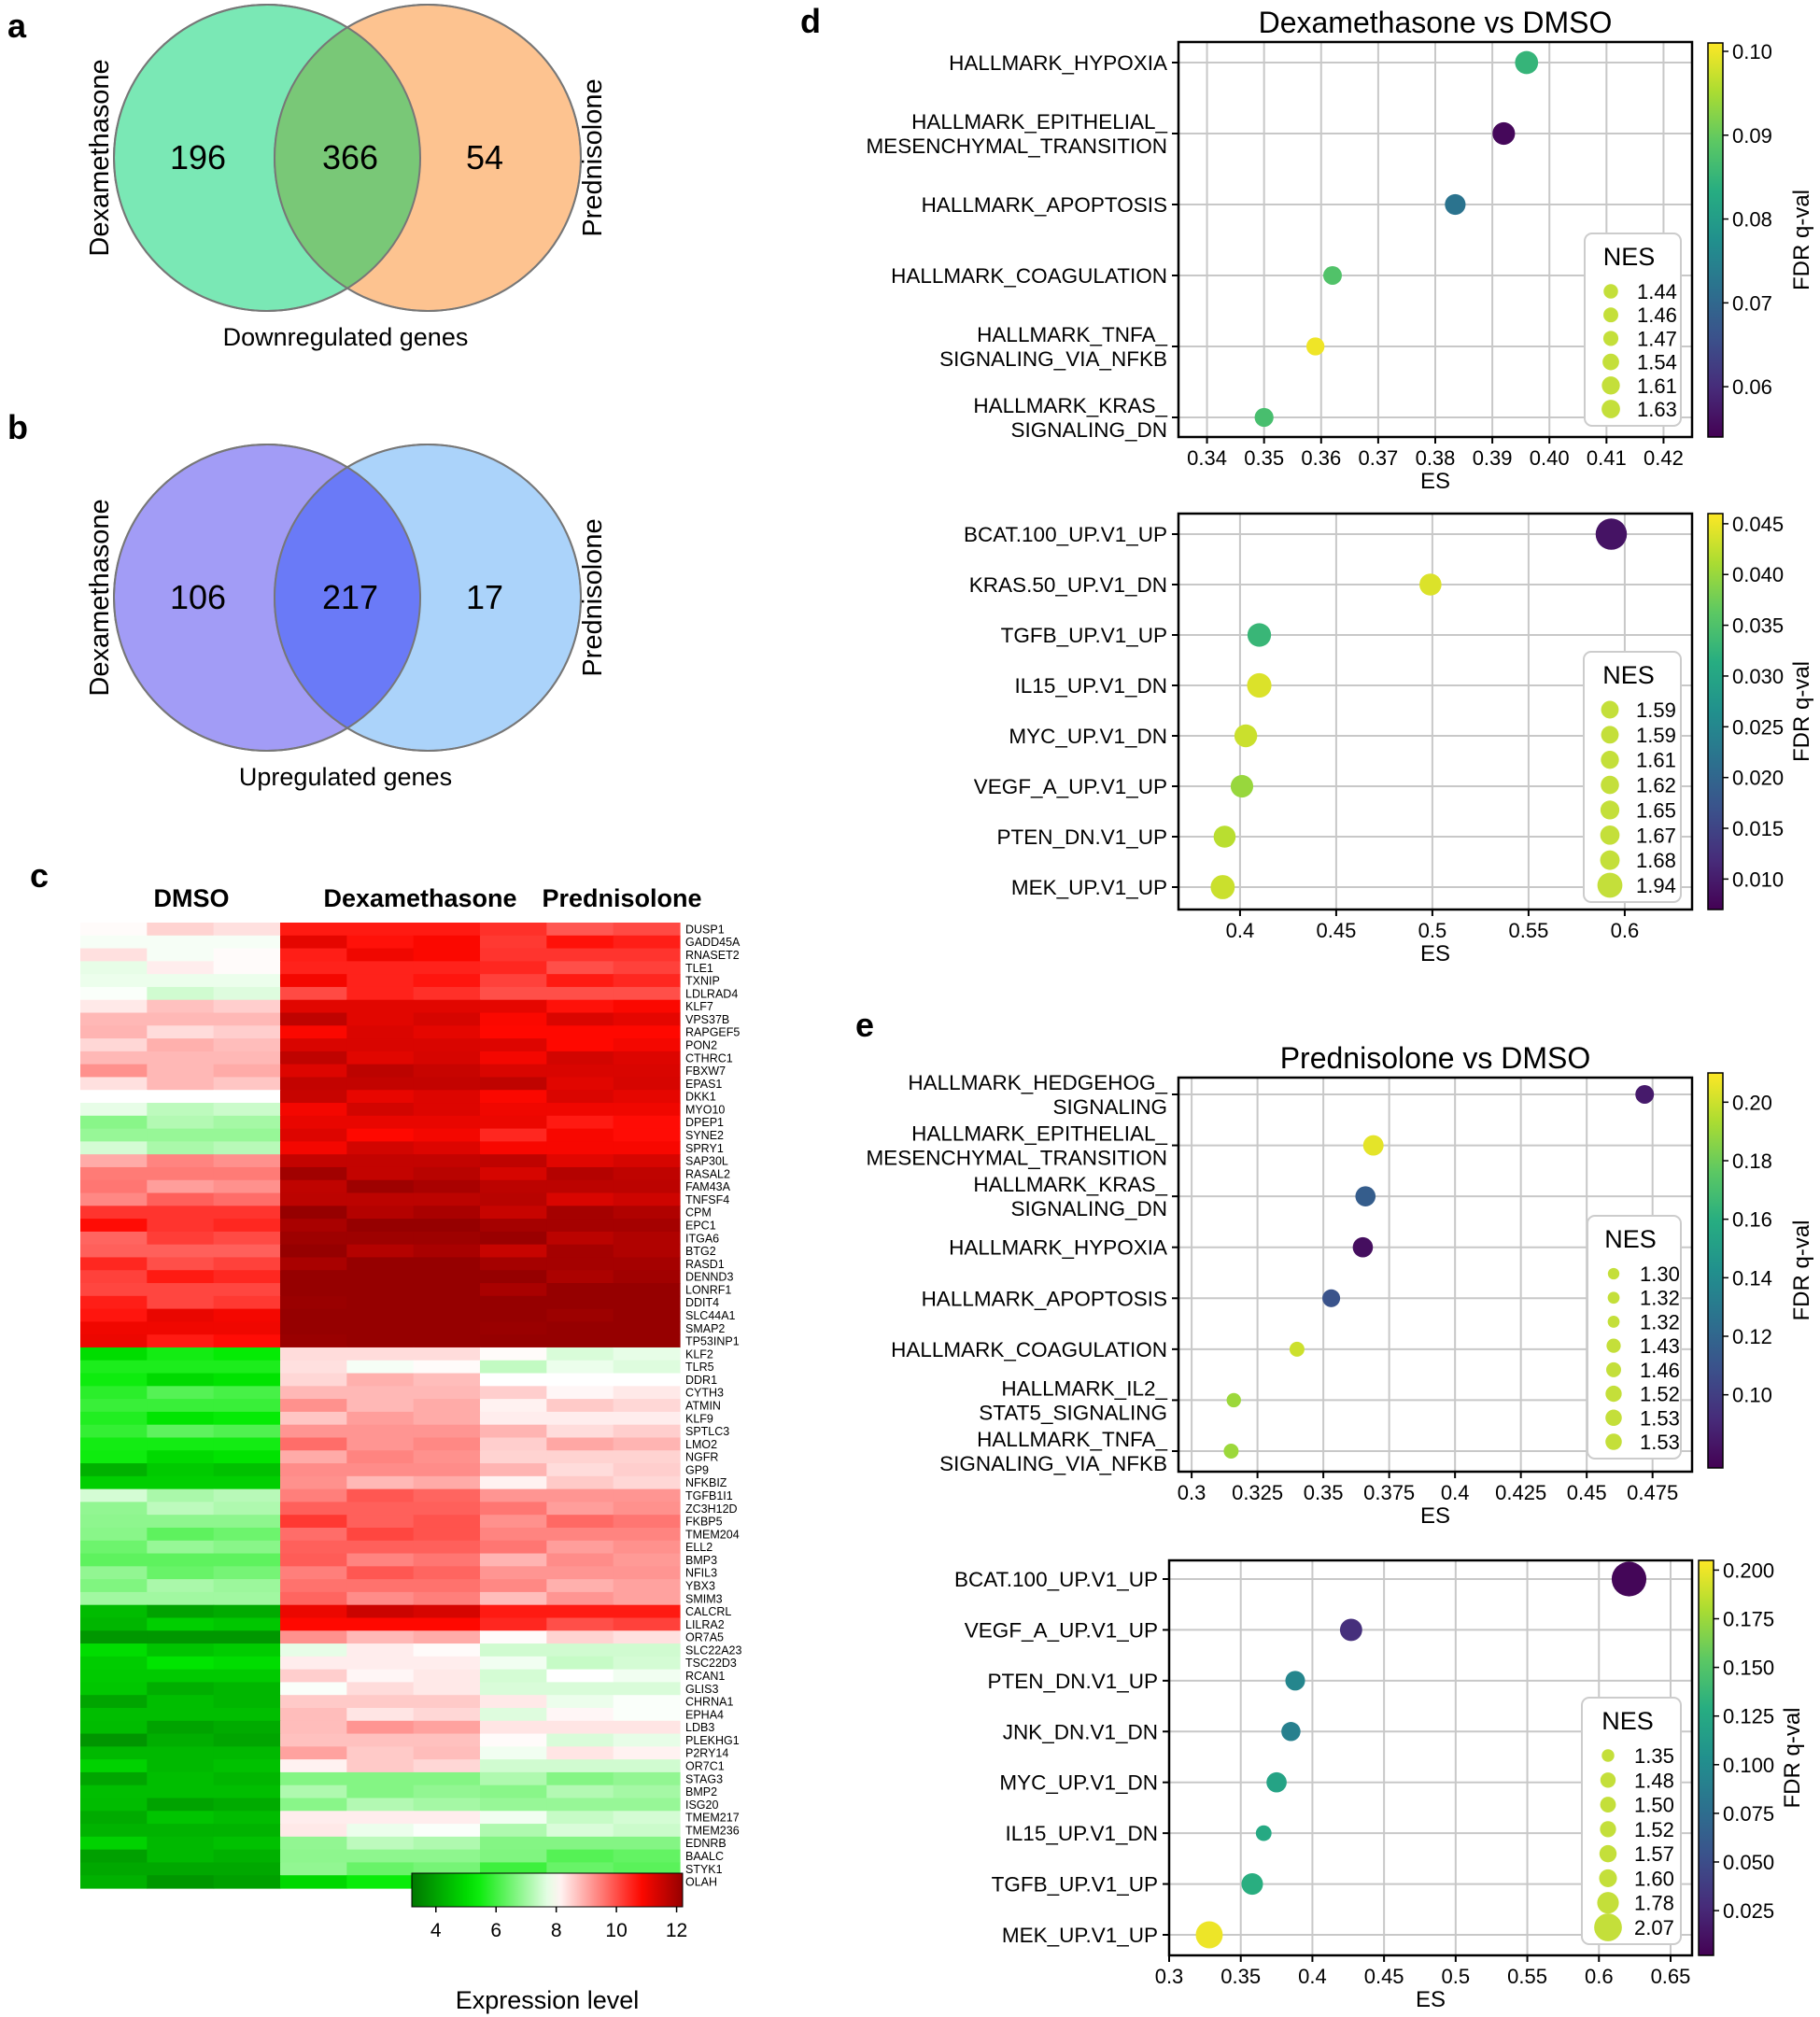 Image resolution: width=1820 pixels, height=2017 pixels. I want to click on x-tick-label: 0.425, so click(1520, 1492).